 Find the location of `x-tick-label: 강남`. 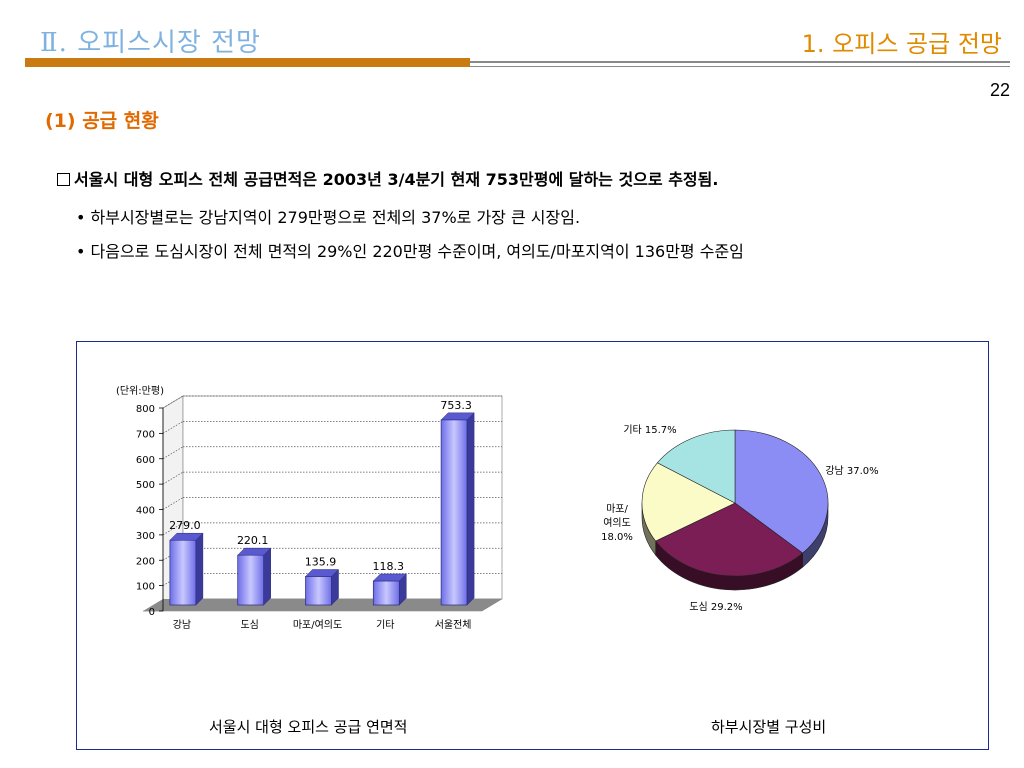

x-tick-label: 강남 is located at coordinates (182, 625).